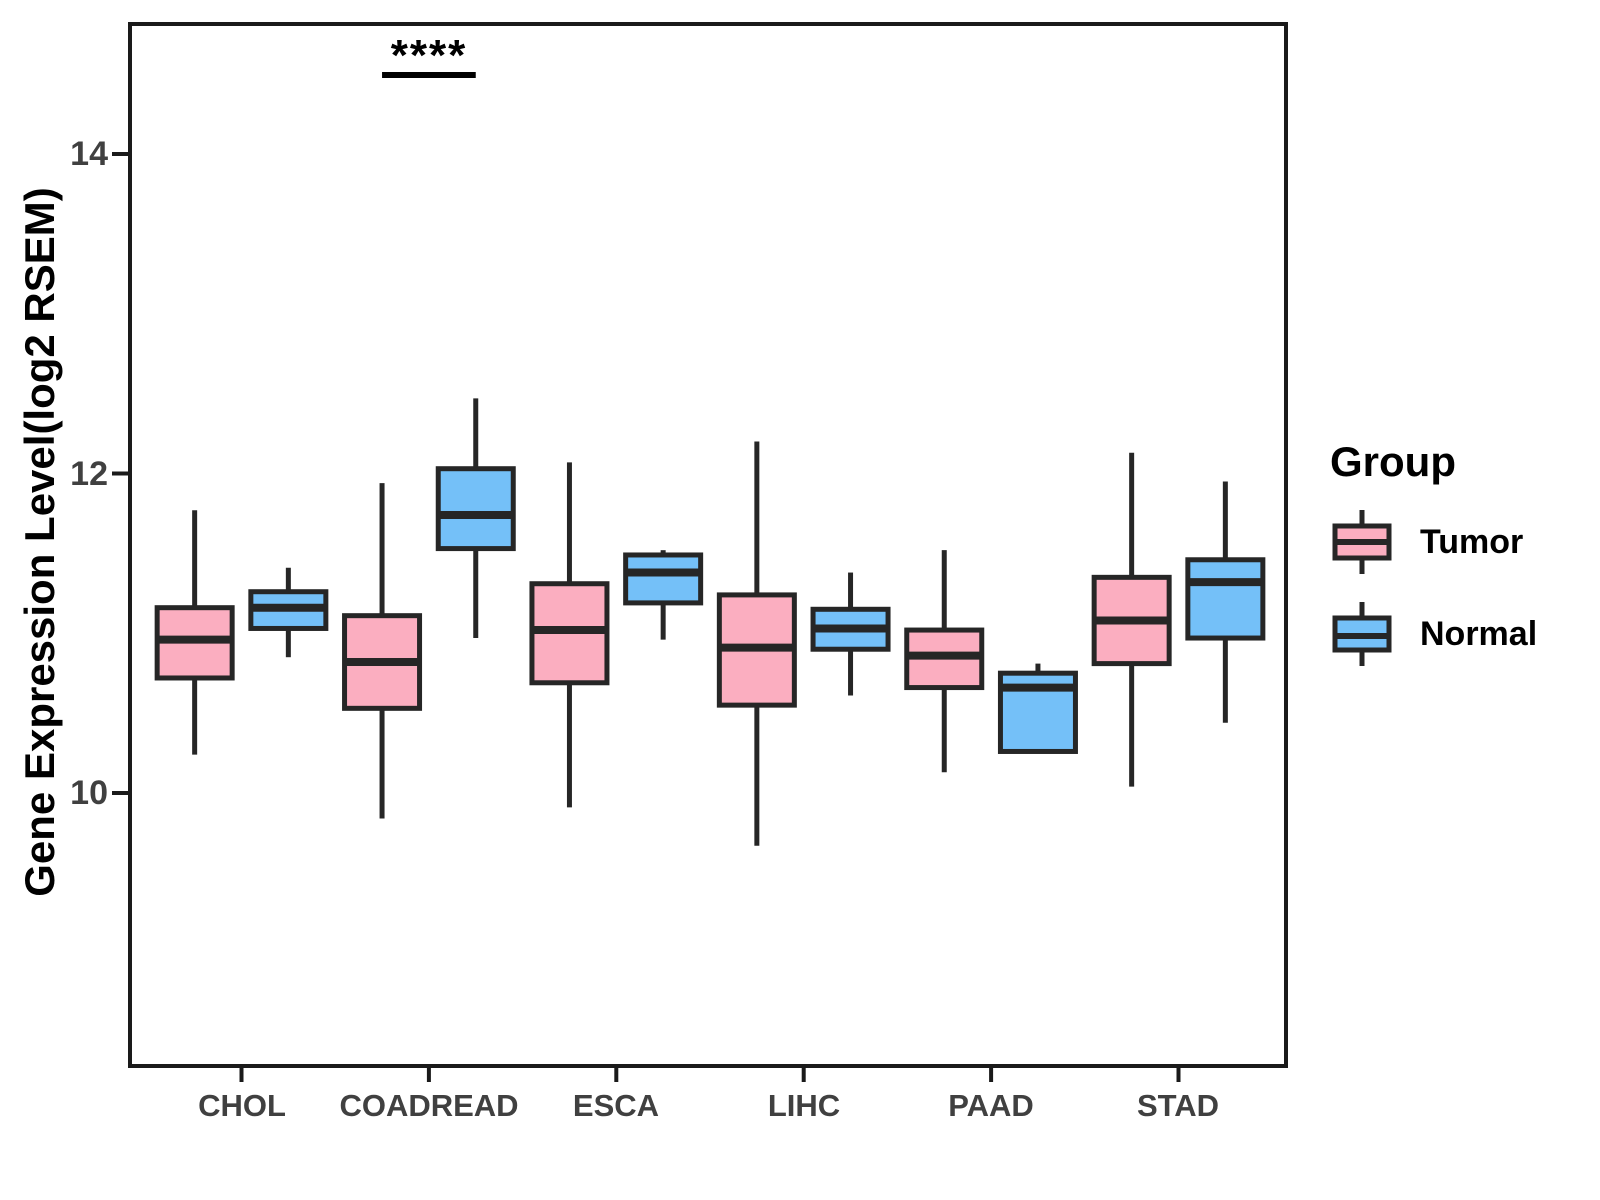 This screenshot has width=1600, height=1200. I want to click on legend-item-tumor: Tumor, so click(1433, 542).